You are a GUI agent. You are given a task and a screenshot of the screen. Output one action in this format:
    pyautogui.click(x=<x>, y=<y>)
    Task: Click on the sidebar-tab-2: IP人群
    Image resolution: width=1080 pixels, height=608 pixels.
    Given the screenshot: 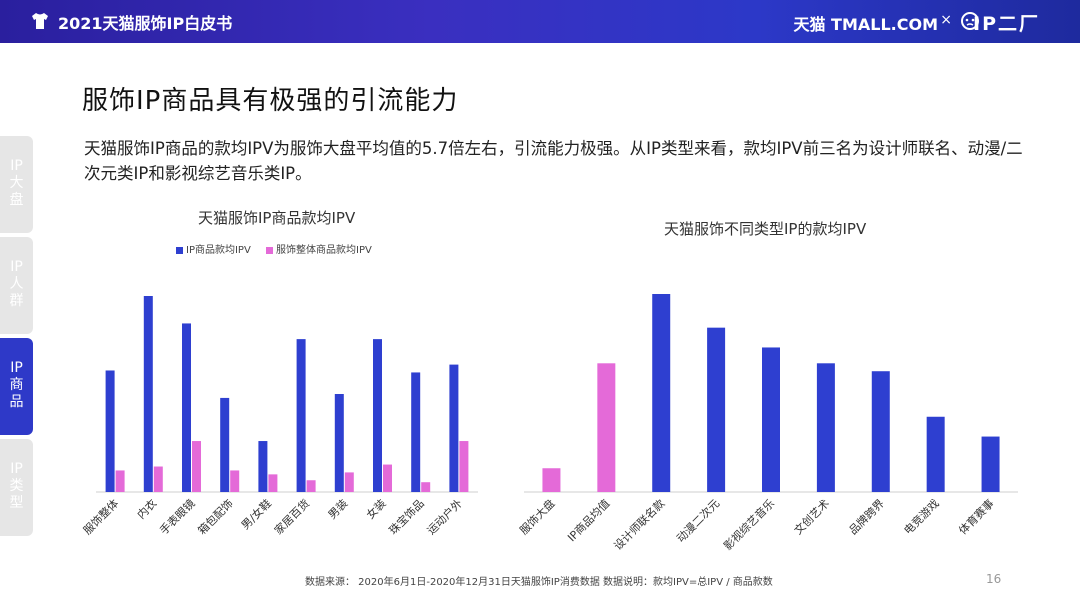 What is the action you would take?
    pyautogui.click(x=16, y=285)
    